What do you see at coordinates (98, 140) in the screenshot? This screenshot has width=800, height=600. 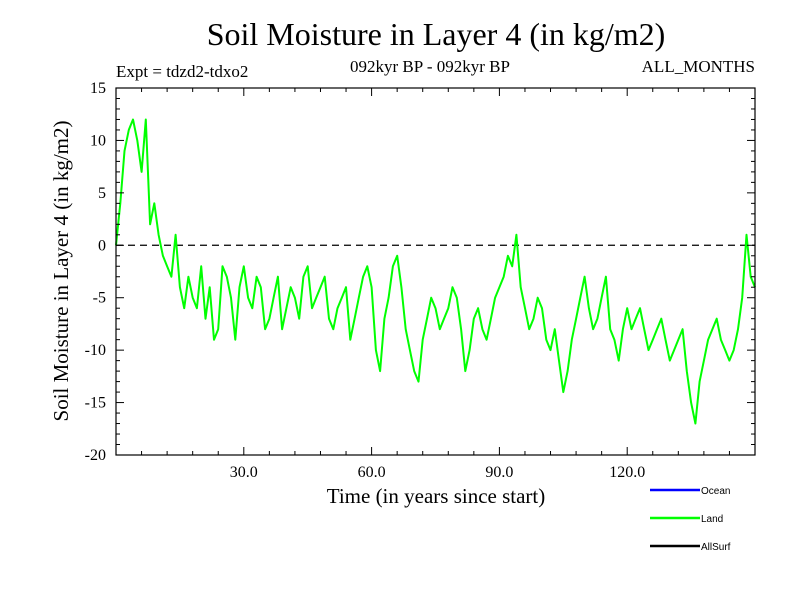 I see `y-tick-label: 10` at bounding box center [98, 140].